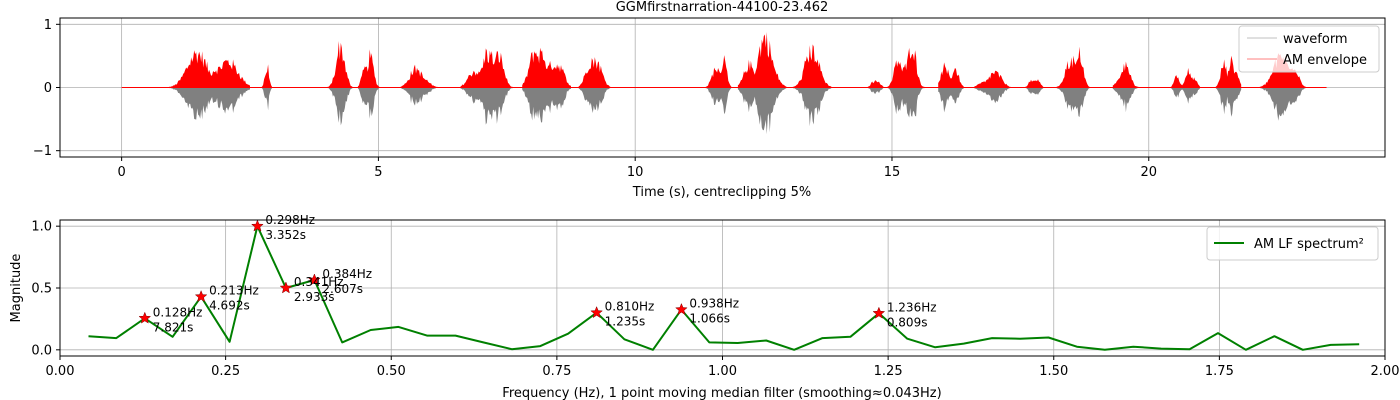 The width and height of the screenshot is (1400, 400). Describe the element at coordinates (714, 304) in the screenshot. I see `peak-frequency-label: 0.938Hz` at that location.